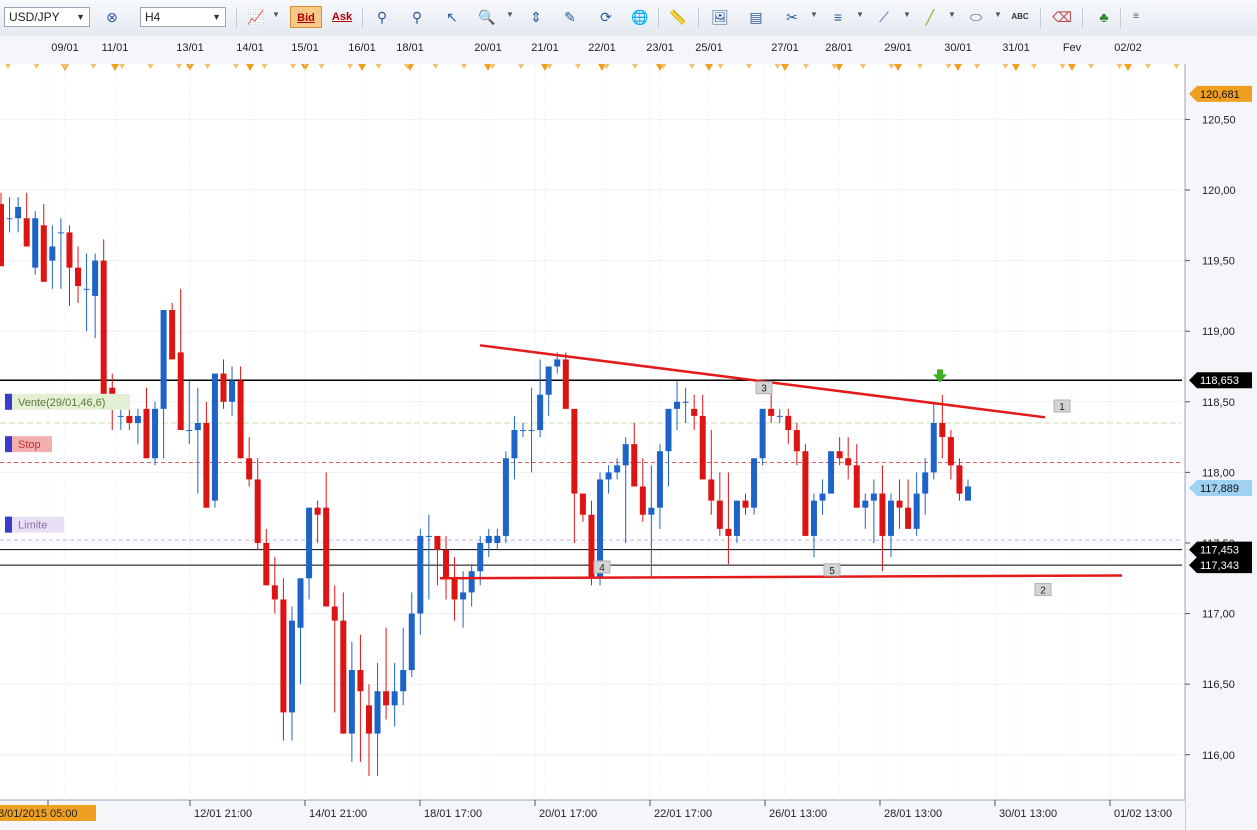 Image resolution: width=1257 pixels, height=830 pixels. Describe the element at coordinates (342, 17) in the screenshot. I see `ask-button: Ask` at that location.